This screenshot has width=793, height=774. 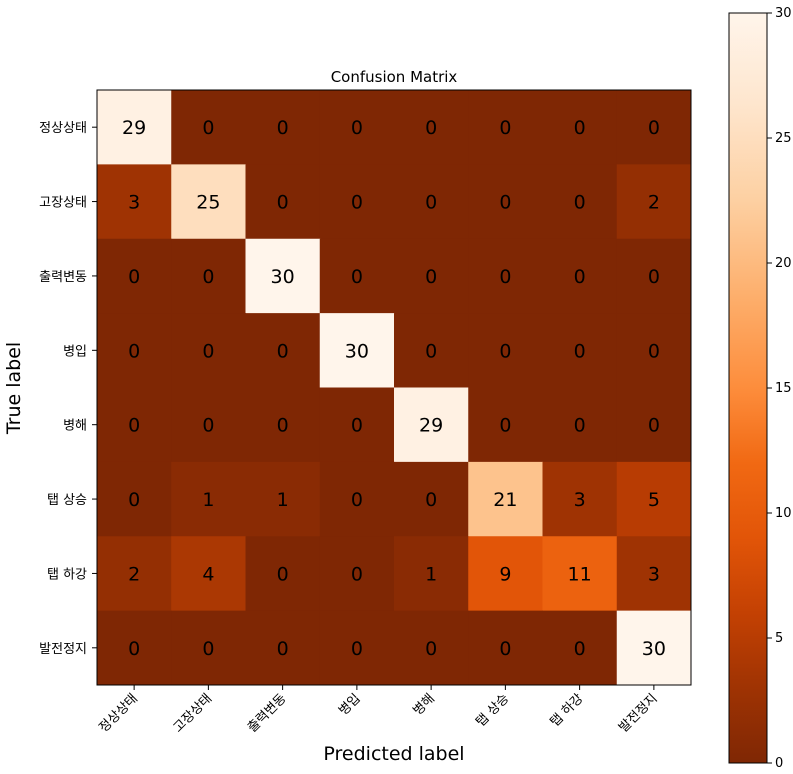 What do you see at coordinates (75, 426) in the screenshot?
I see `y-tick-label: 병해` at bounding box center [75, 426].